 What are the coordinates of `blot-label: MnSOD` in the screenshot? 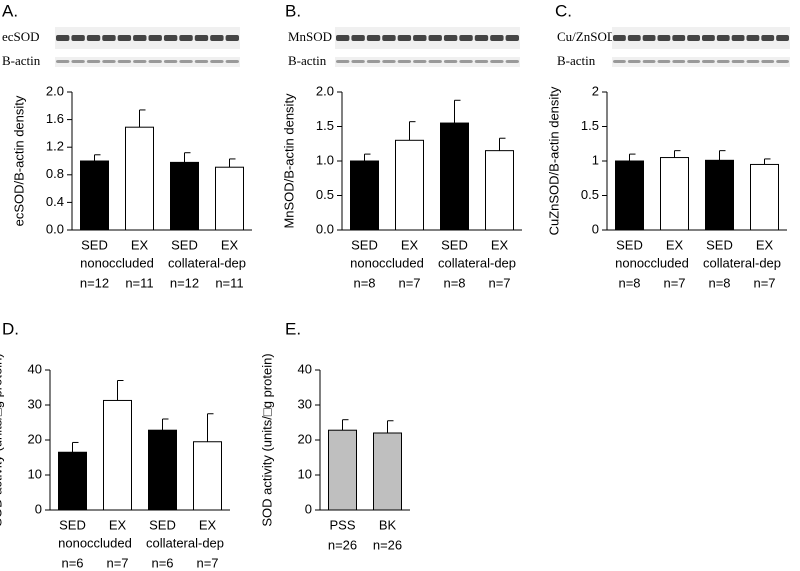 It's located at (310, 36).